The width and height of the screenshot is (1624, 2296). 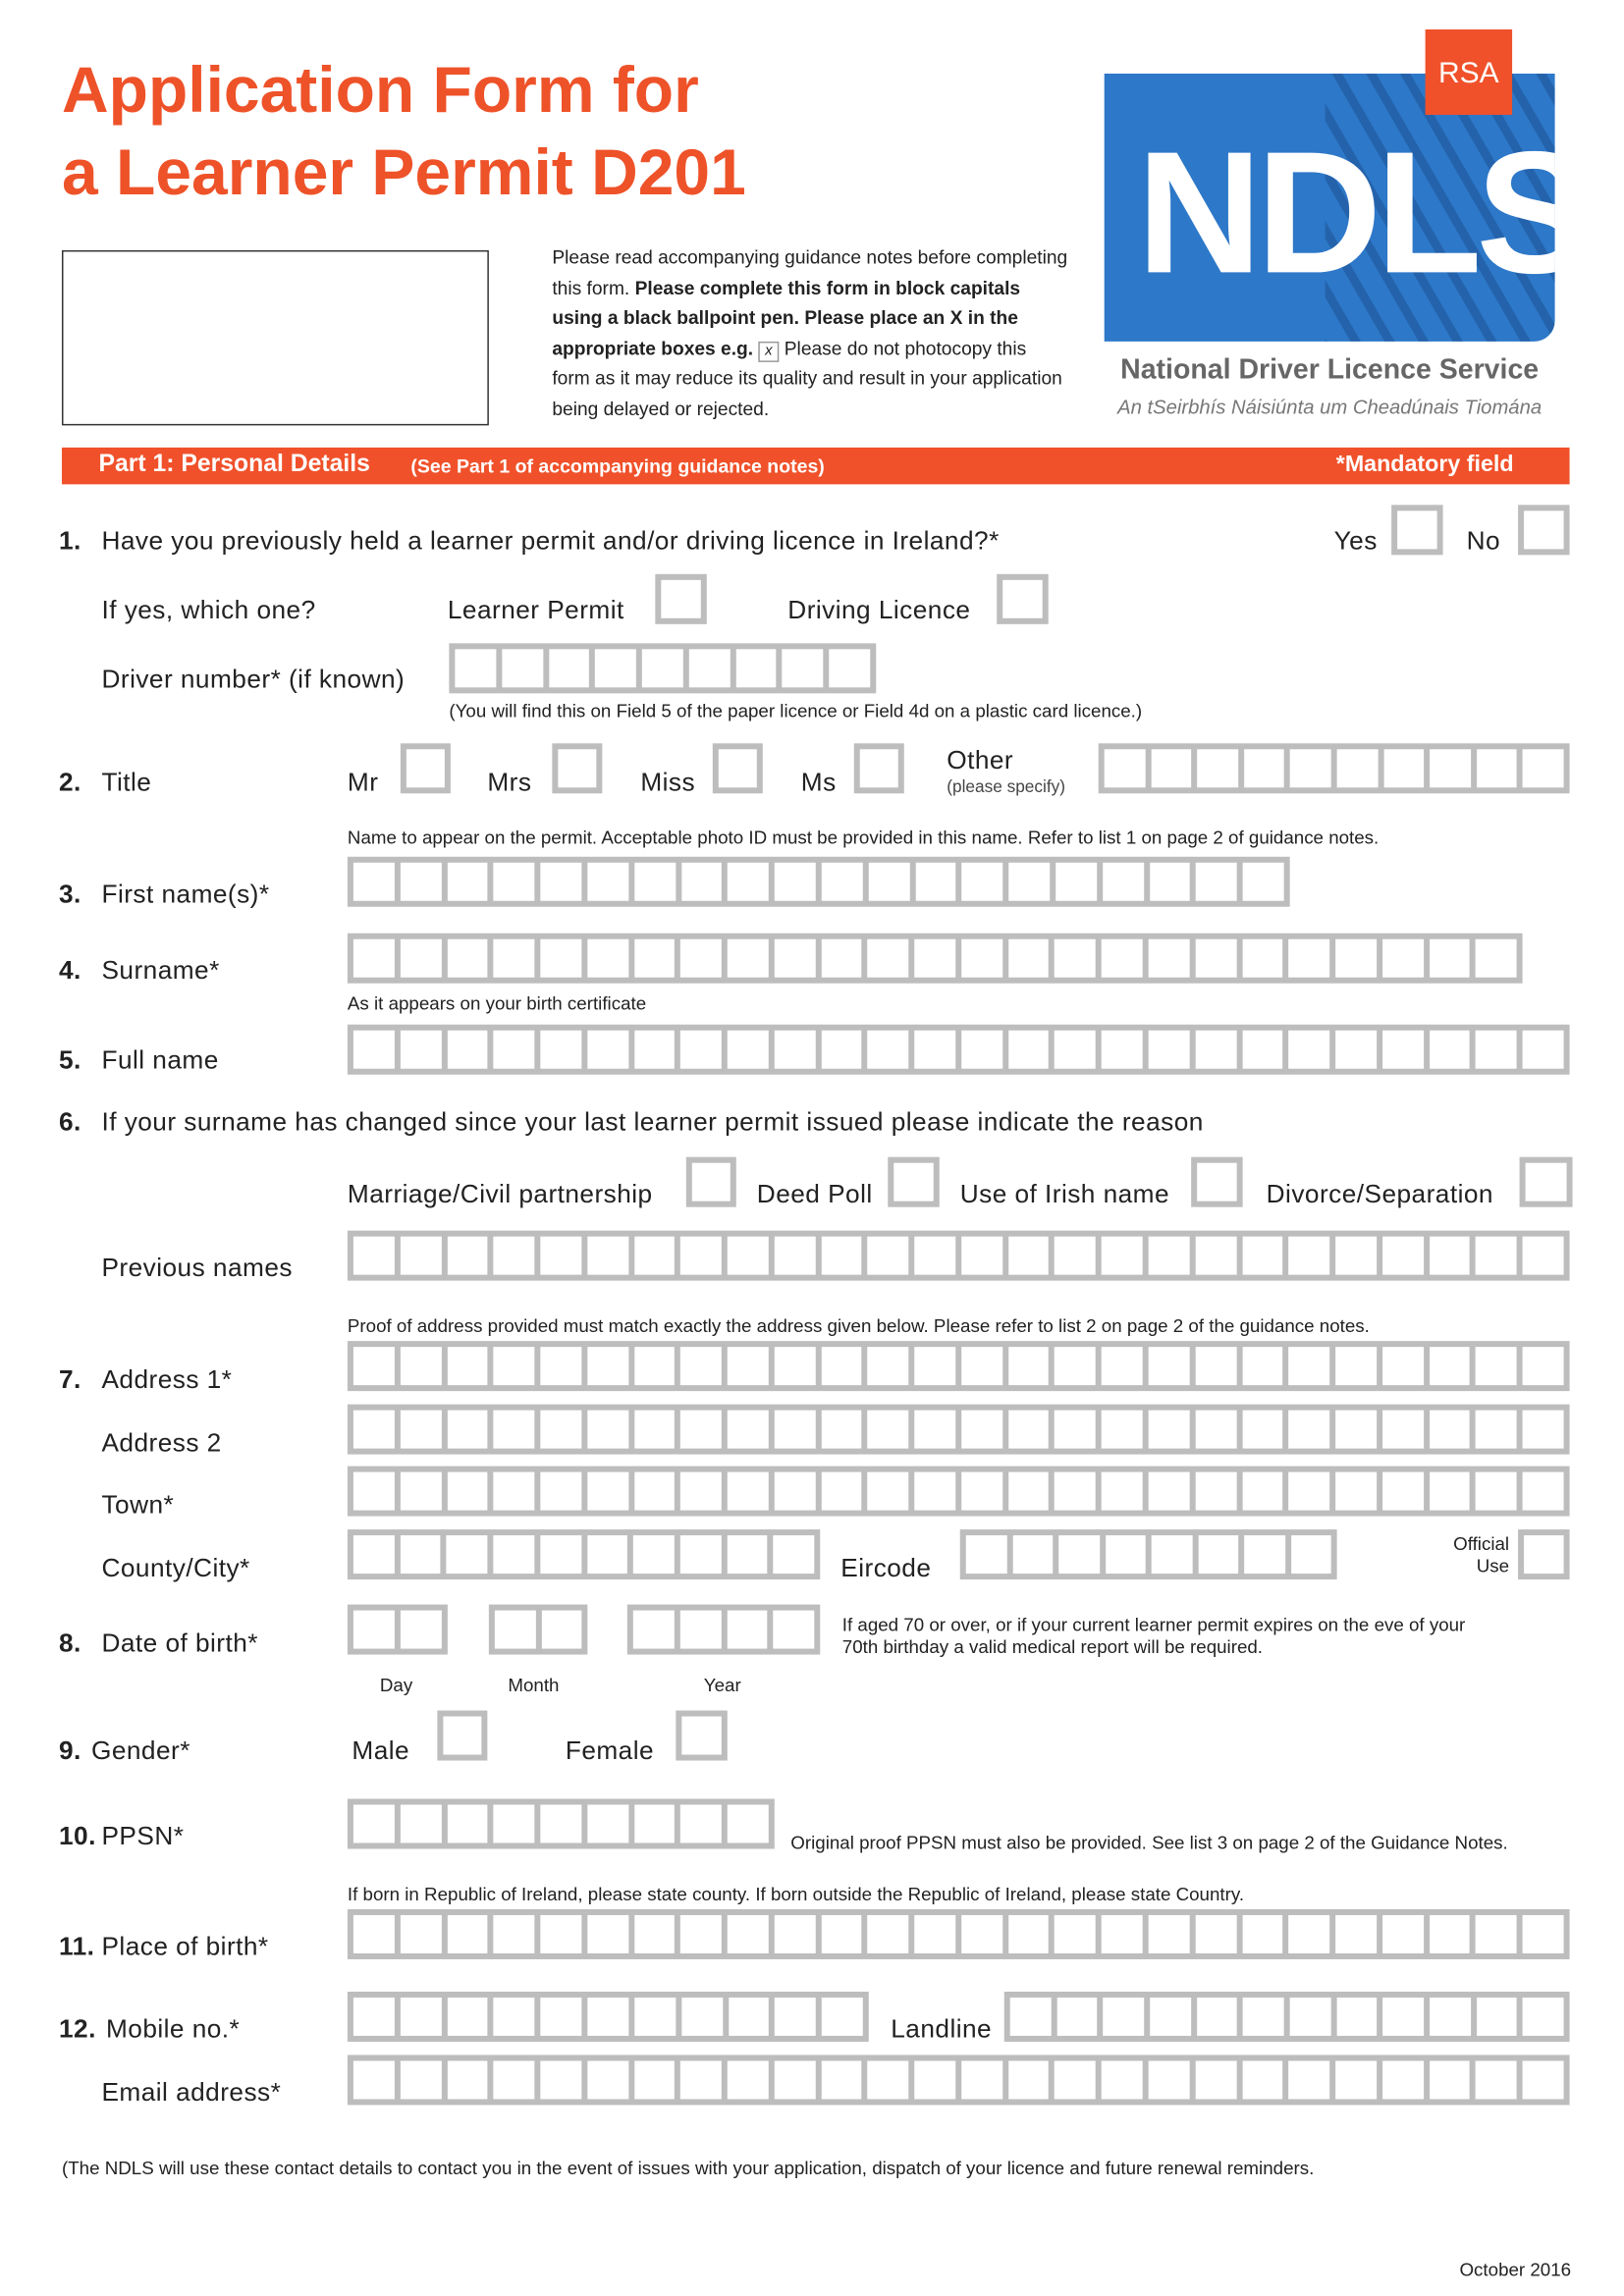 I want to click on photo-box, so click(x=275, y=337).